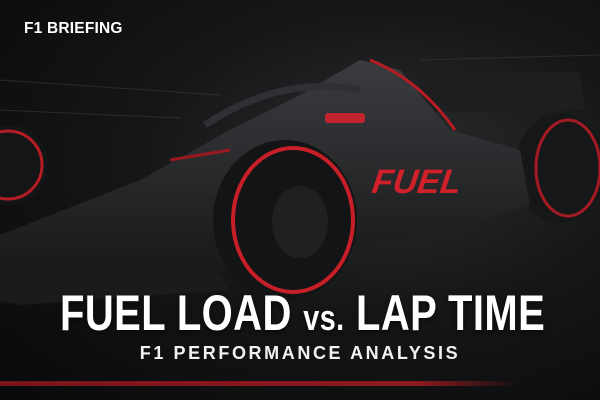 This screenshot has height=400, width=600. Describe the element at coordinates (324, 317) in the screenshot. I see `headline-vs: vs.` at that location.